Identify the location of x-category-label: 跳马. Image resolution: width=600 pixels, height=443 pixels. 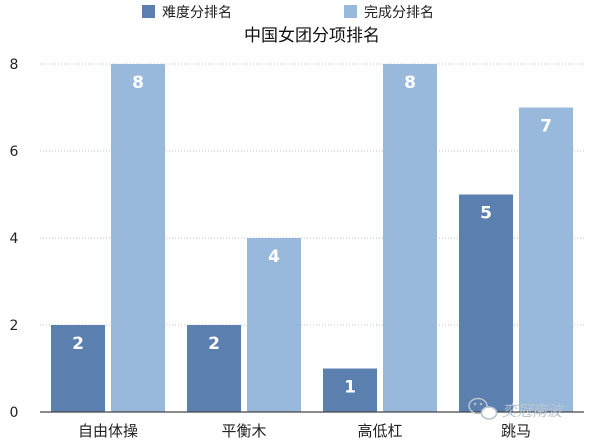
(516, 431).